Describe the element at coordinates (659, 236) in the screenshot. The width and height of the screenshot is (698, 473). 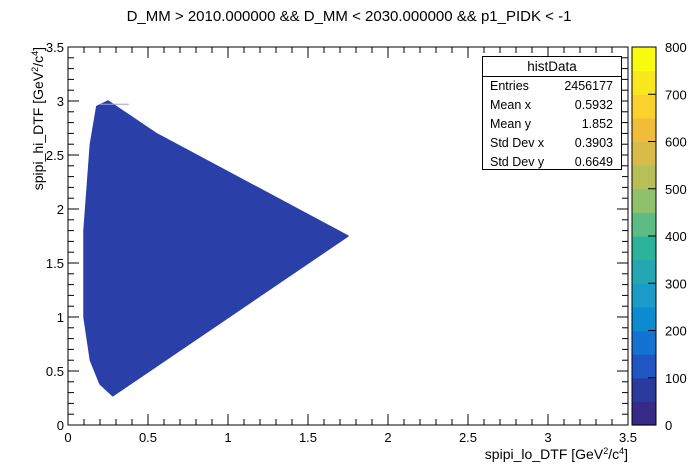
I see `colorbar: 0 100 200 300 400 500 600 700 800` at that location.